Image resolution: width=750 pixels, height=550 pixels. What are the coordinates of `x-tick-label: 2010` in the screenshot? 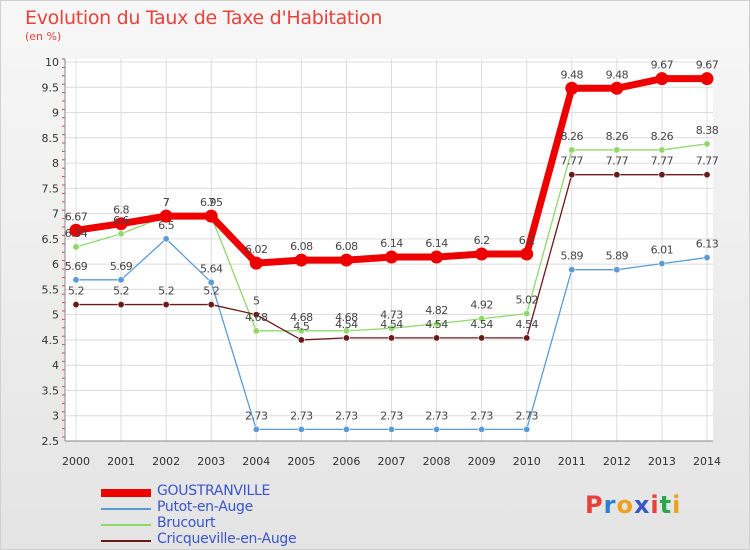 It's located at (527, 461).